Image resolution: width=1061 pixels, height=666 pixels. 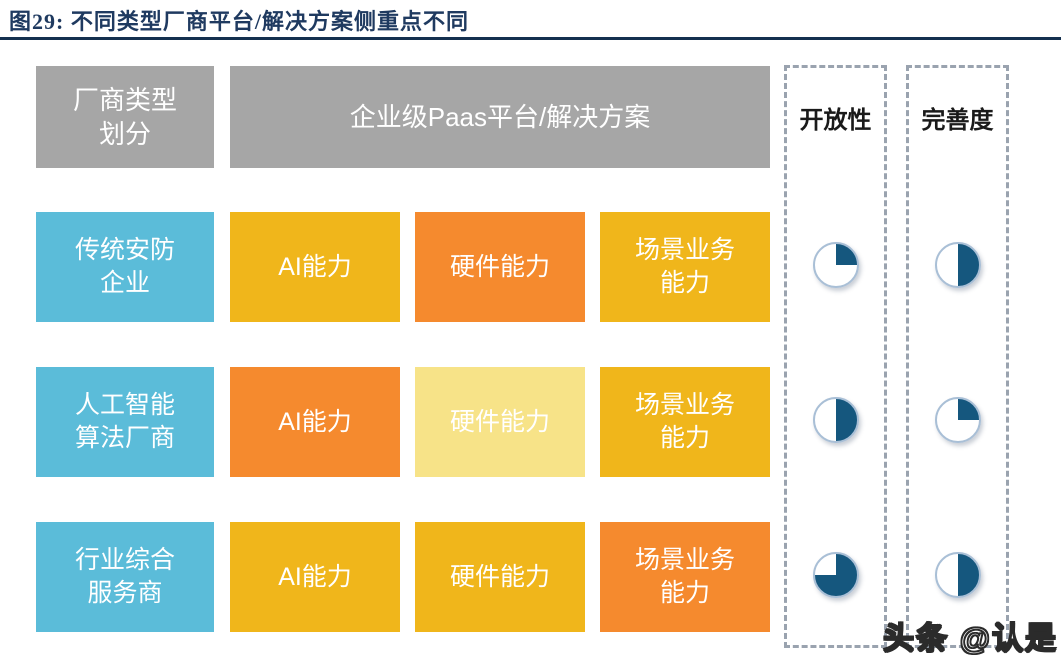 I want to click on openness-pie-chart-row2, so click(x=836, y=420).